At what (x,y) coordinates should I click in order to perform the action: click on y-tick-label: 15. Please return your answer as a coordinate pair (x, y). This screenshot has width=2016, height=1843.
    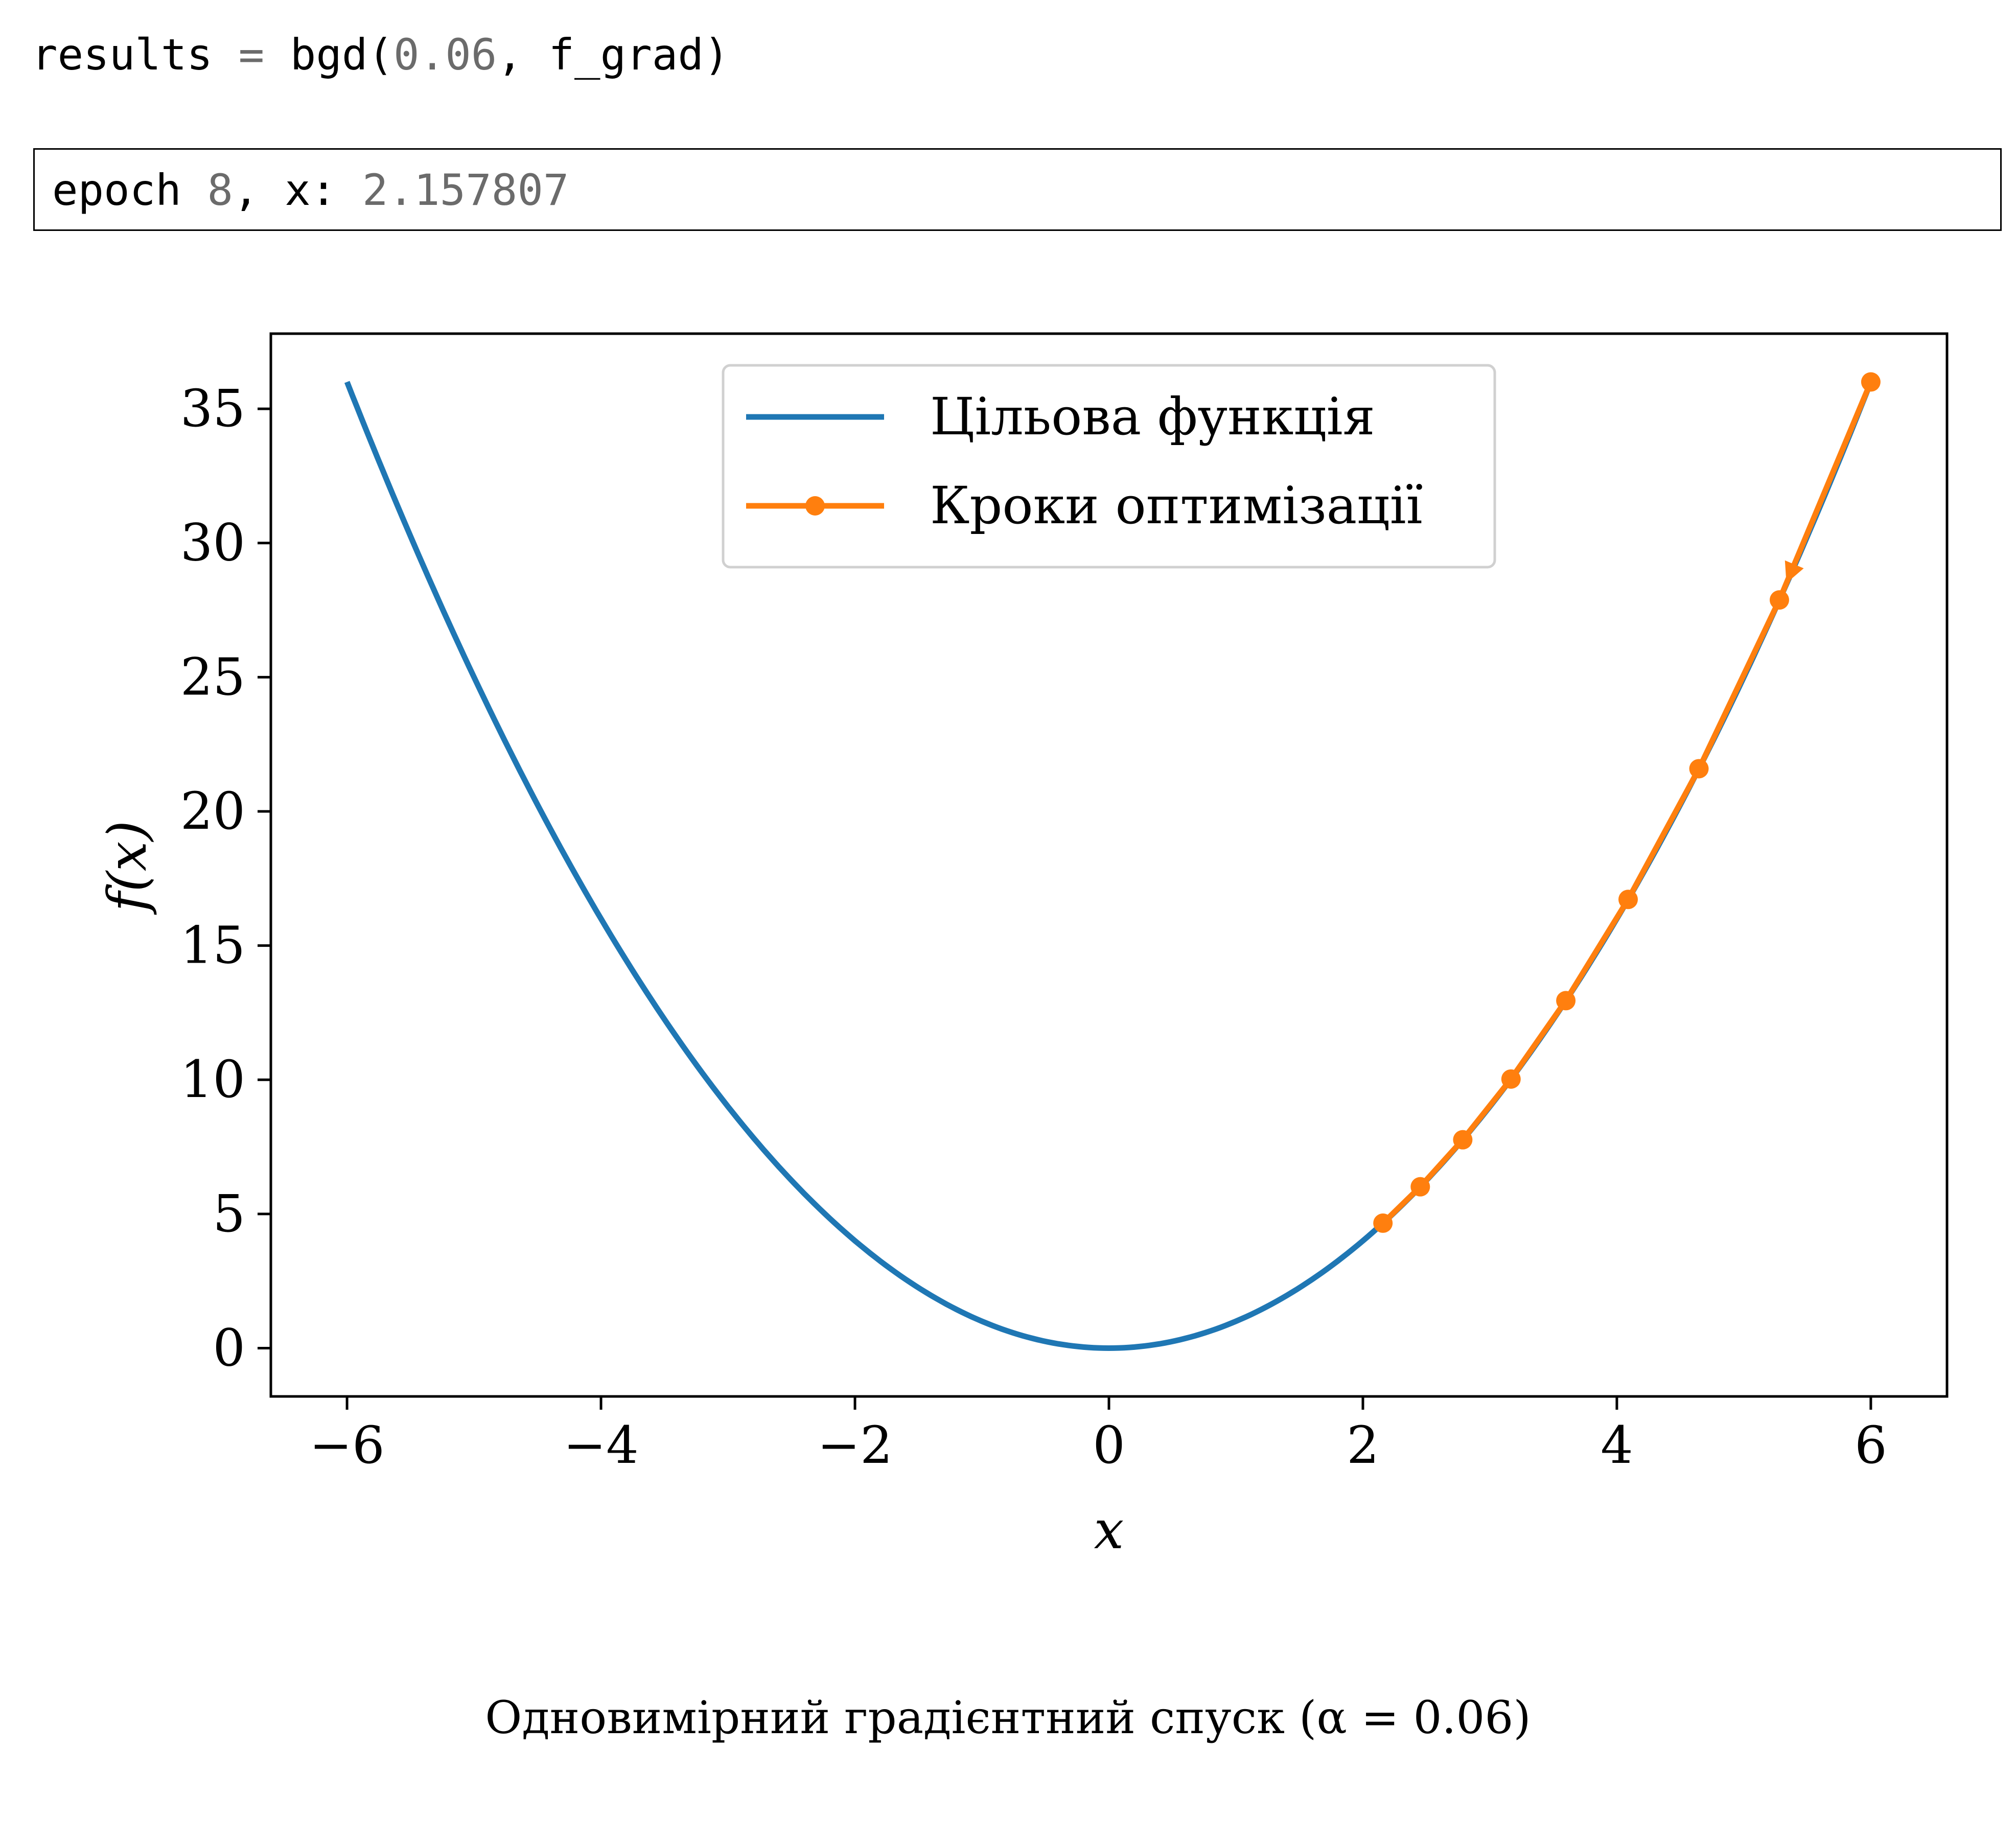
    Looking at the image, I should click on (213, 945).